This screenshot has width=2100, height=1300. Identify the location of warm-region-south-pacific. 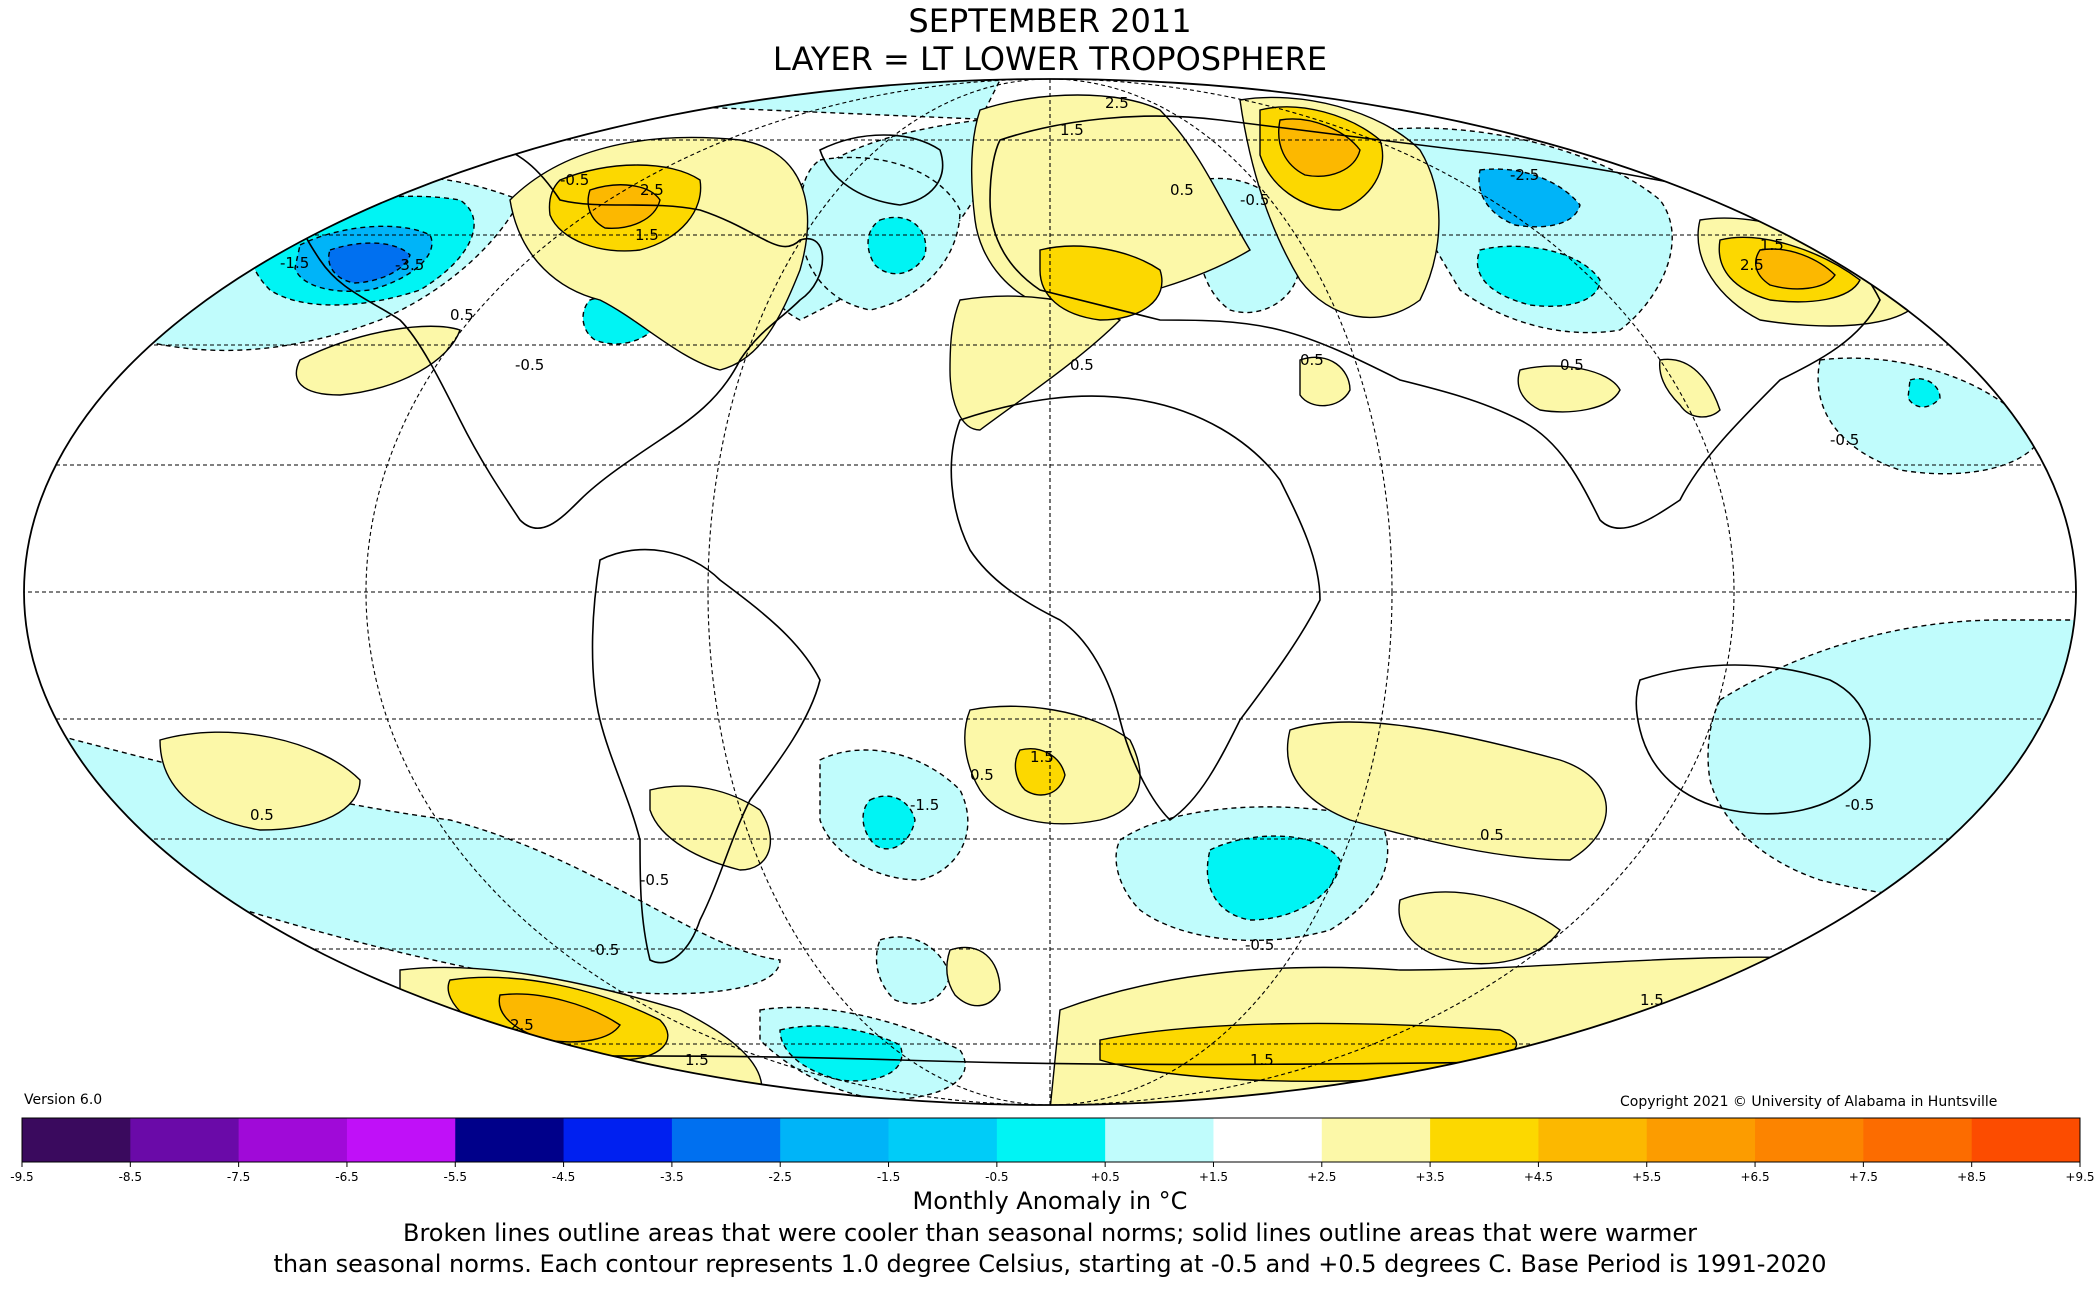
(260, 781).